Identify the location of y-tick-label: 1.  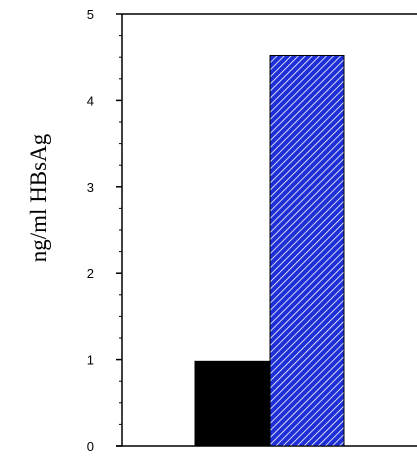
(90, 360).